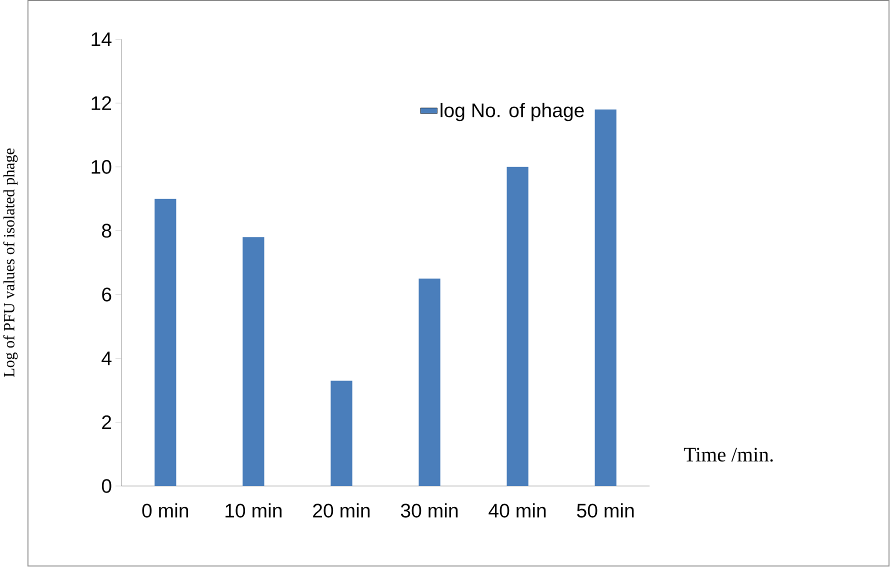 The width and height of the screenshot is (890, 567). I want to click on y-tick-label: 8, so click(107, 231).